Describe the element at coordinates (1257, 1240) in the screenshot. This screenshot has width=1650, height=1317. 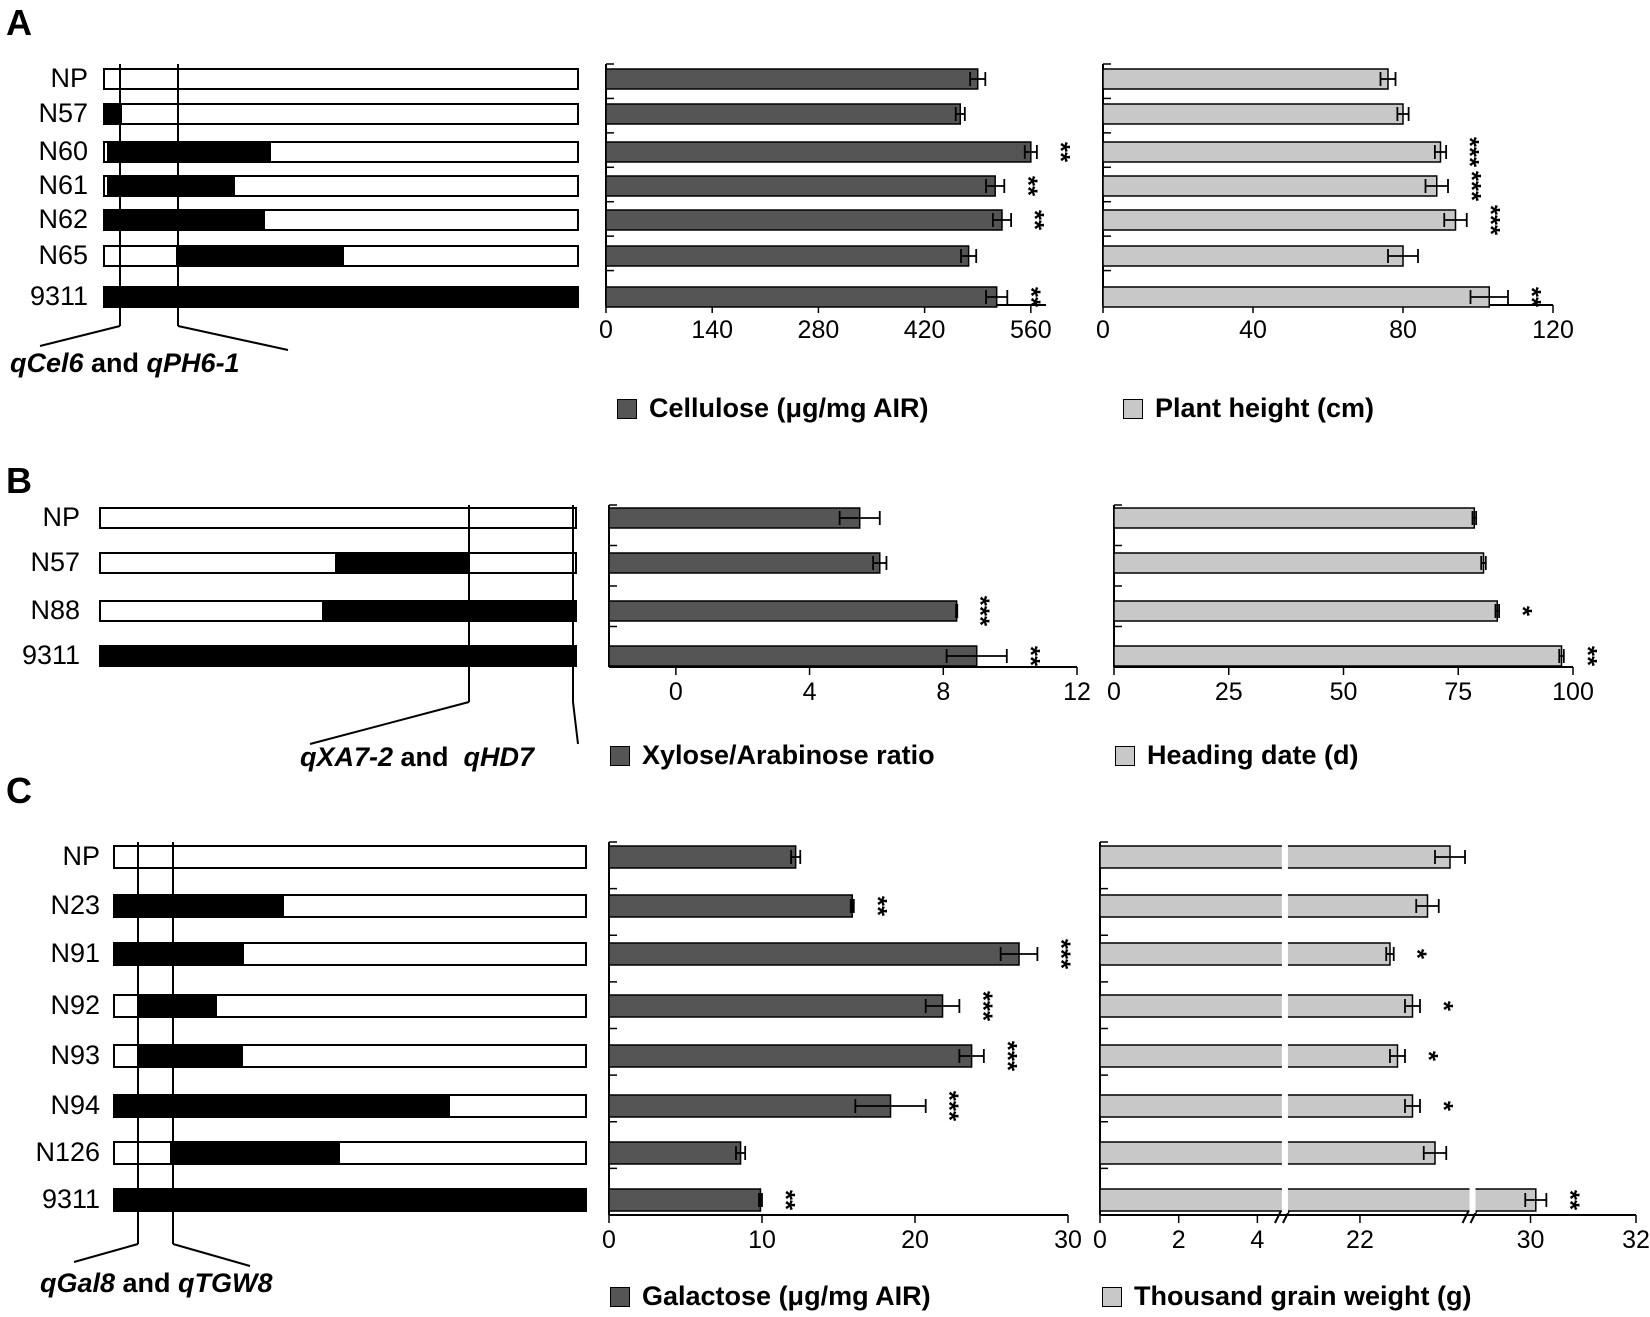
I see `x-tick-label: 4` at that location.